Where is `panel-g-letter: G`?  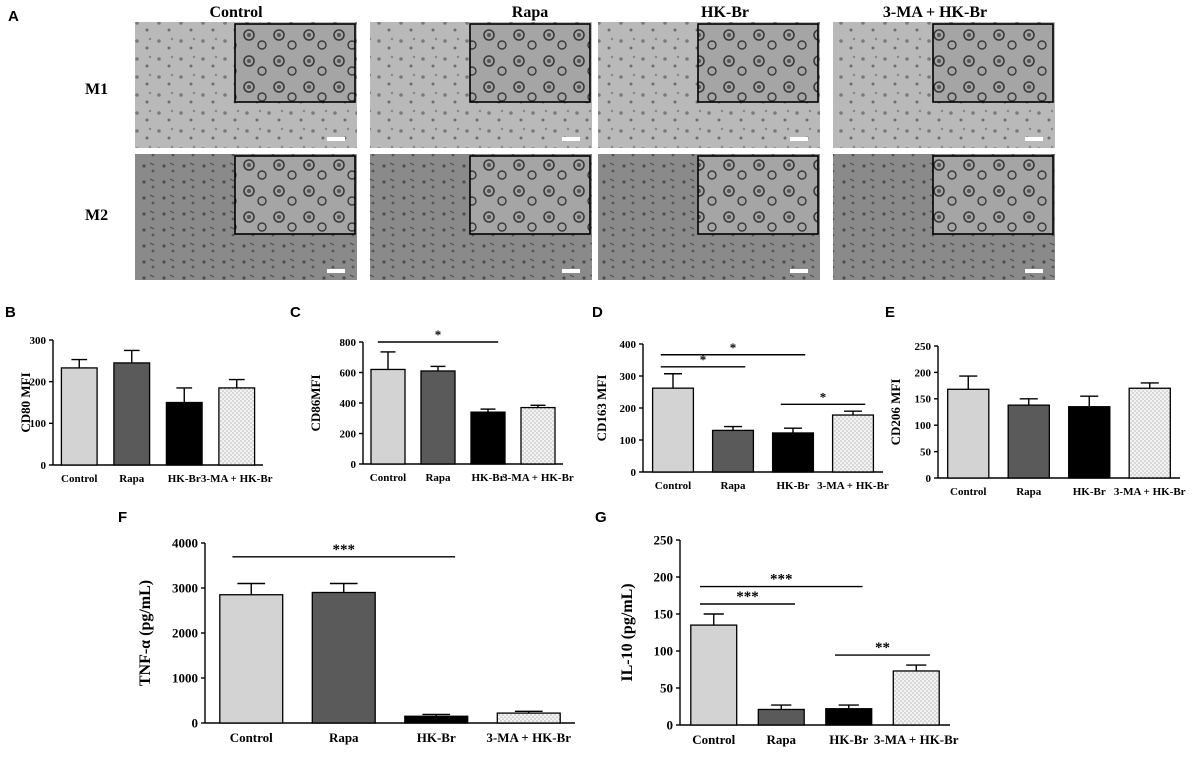 panel-g-letter: G is located at coordinates (601, 517).